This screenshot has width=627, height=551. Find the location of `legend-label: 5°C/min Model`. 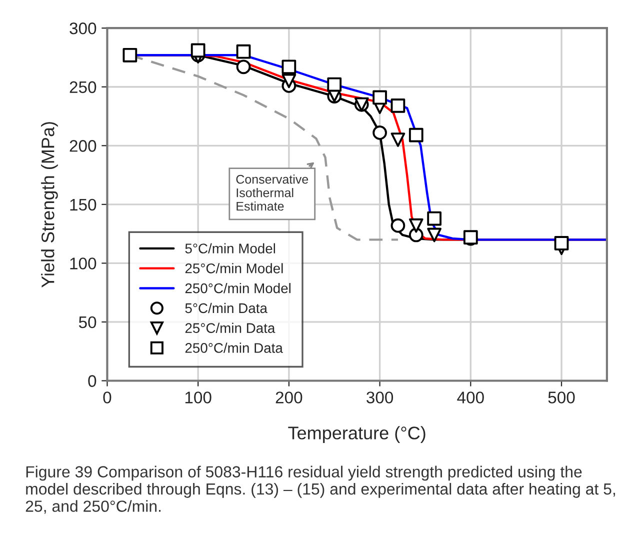

legend-label: 5°C/min Model is located at coordinates (230, 248).